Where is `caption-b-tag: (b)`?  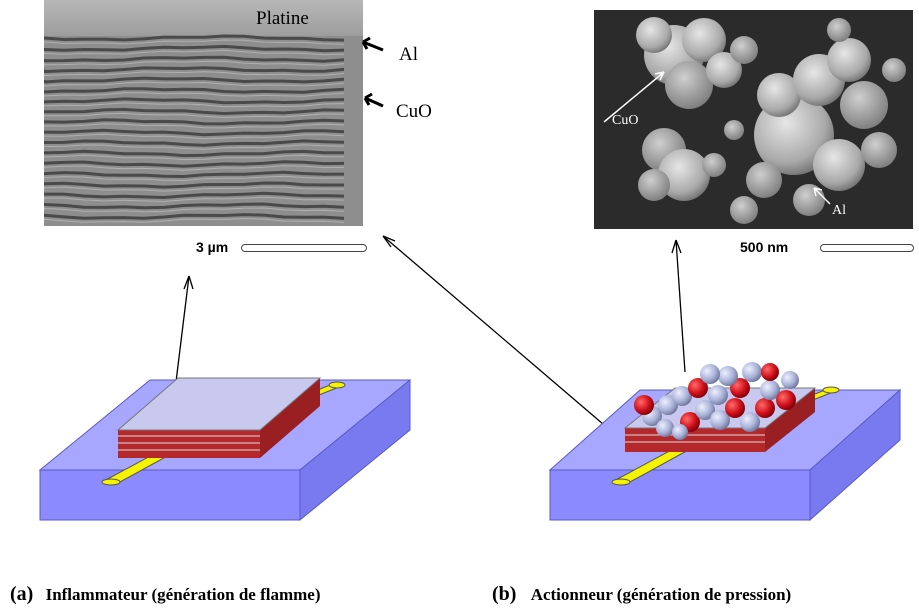 caption-b-tag: (b) is located at coordinates (504, 594).